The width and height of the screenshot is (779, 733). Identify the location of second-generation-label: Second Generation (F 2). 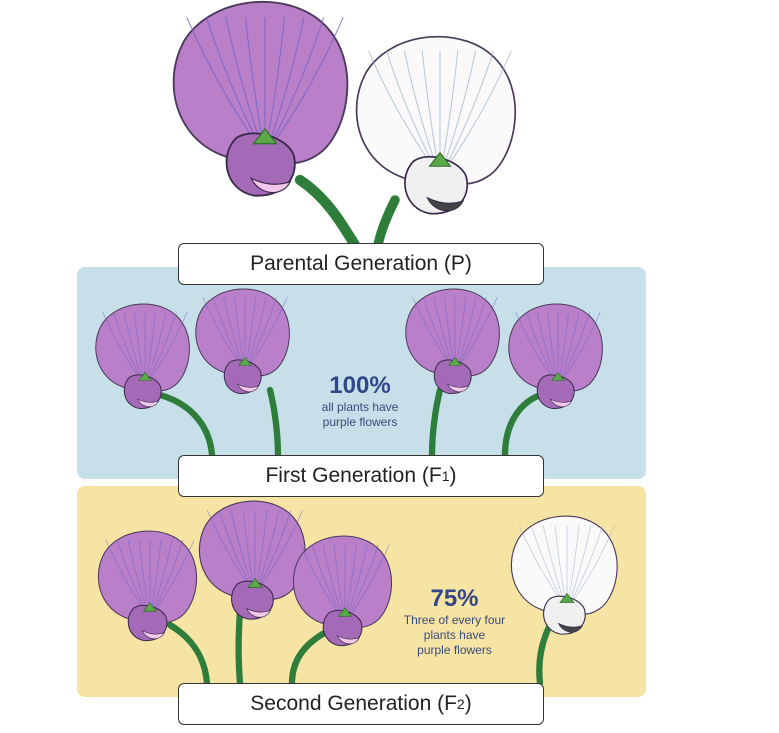
(361, 704).